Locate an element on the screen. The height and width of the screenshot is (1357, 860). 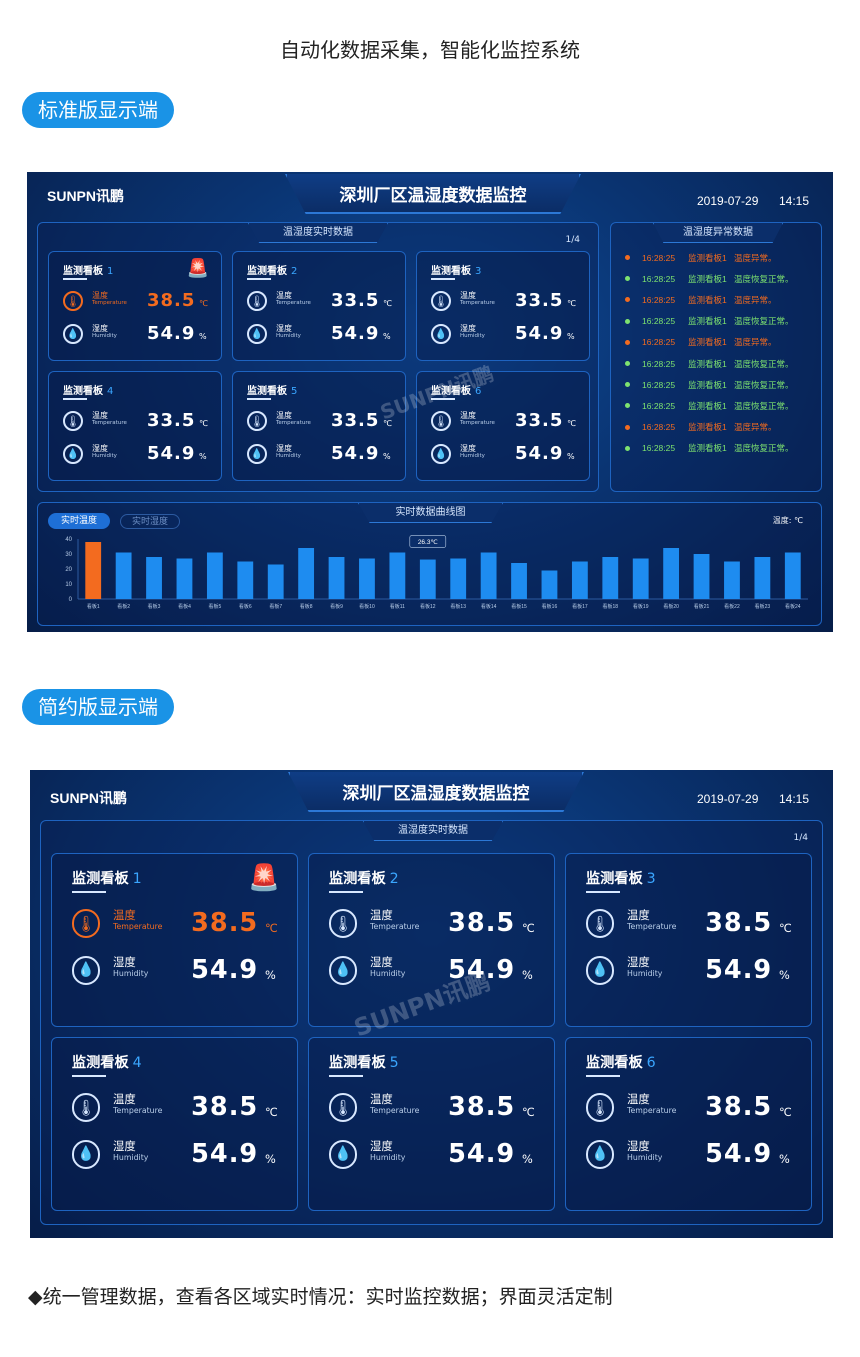
x-tick-label: 看板17 is located at coordinates (580, 606).